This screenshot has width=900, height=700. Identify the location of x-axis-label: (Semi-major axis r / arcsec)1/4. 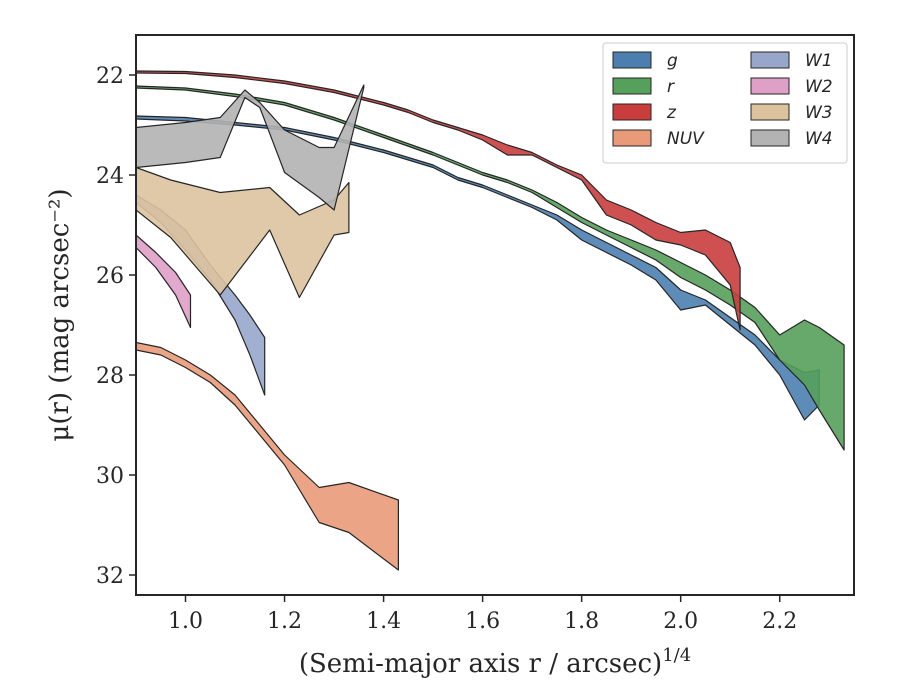
(495, 662).